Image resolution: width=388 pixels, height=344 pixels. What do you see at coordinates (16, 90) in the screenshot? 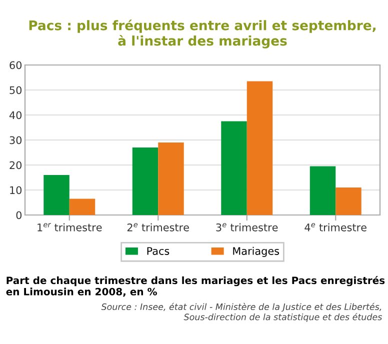
I see `y-tick-label: 50` at bounding box center [16, 90].